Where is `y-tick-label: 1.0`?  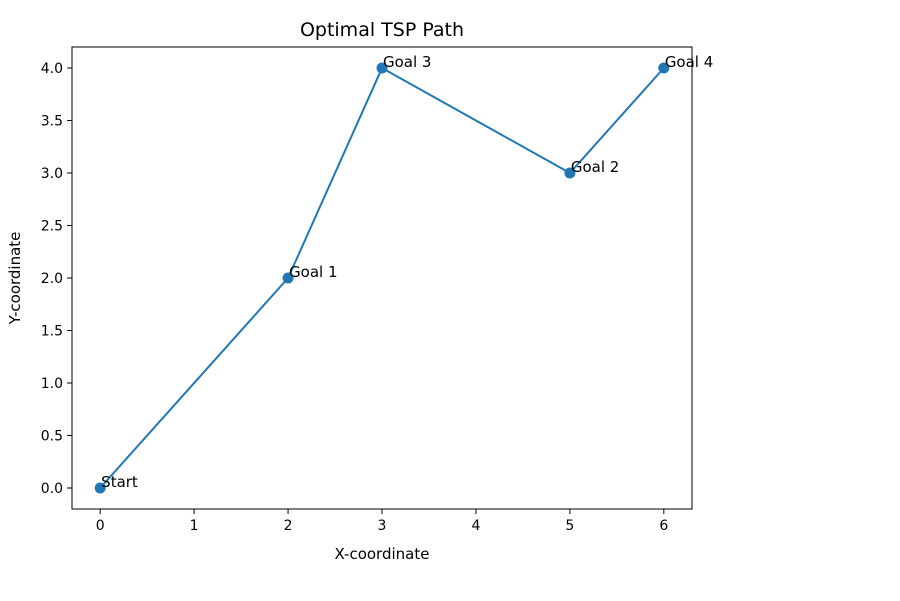 y-tick-label: 1.0 is located at coordinates (52, 384).